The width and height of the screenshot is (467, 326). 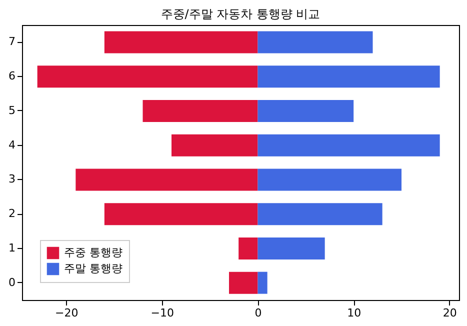 What do you see at coordinates (12, 110) in the screenshot?
I see `y-tick-label: 5` at bounding box center [12, 110].